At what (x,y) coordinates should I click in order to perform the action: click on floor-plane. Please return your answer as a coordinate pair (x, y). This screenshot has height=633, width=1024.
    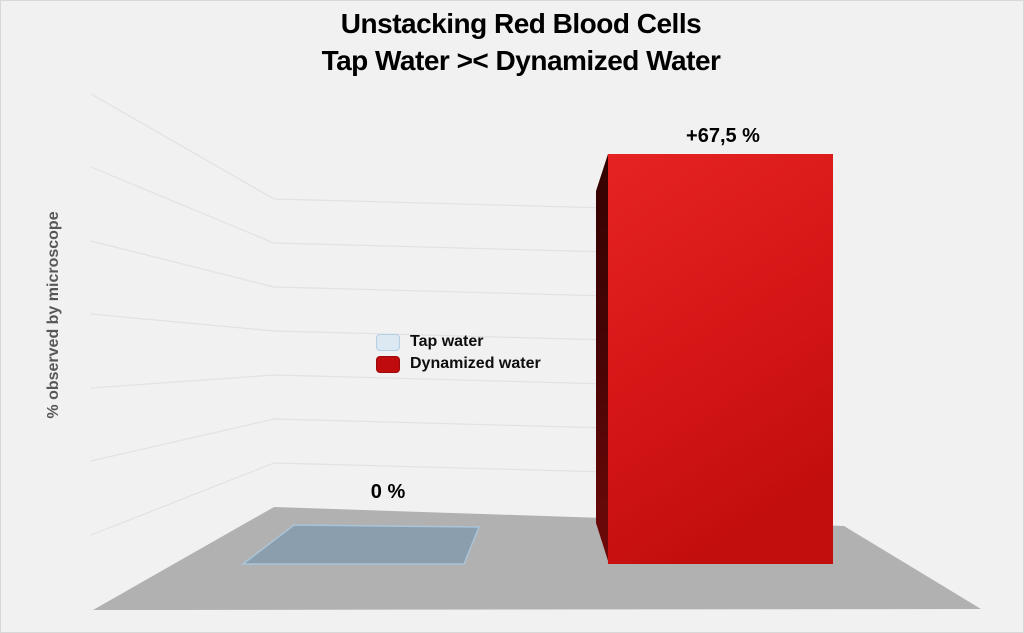
    Looking at the image, I should click on (537, 558).